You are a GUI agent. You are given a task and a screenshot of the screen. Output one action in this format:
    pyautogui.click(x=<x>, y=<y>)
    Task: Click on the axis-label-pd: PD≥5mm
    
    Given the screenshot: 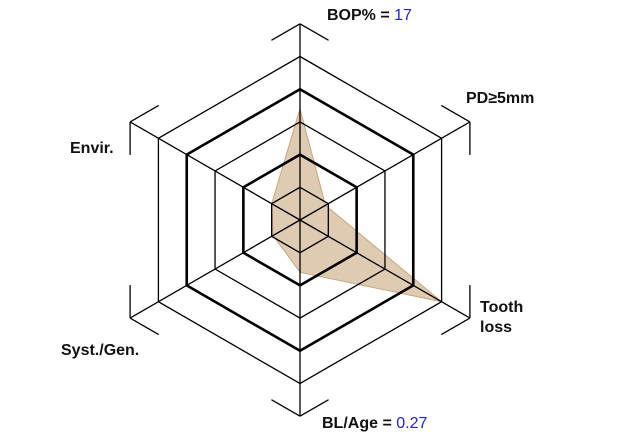 What is the action you would take?
    pyautogui.click(x=500, y=98)
    